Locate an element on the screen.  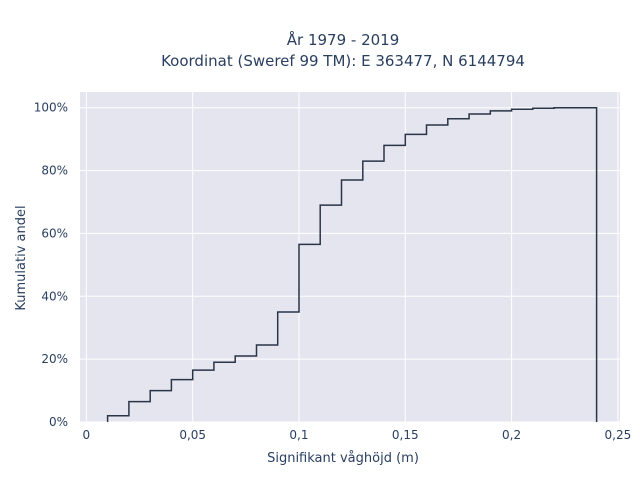
y-tick-label: 20% is located at coordinates (54, 359).